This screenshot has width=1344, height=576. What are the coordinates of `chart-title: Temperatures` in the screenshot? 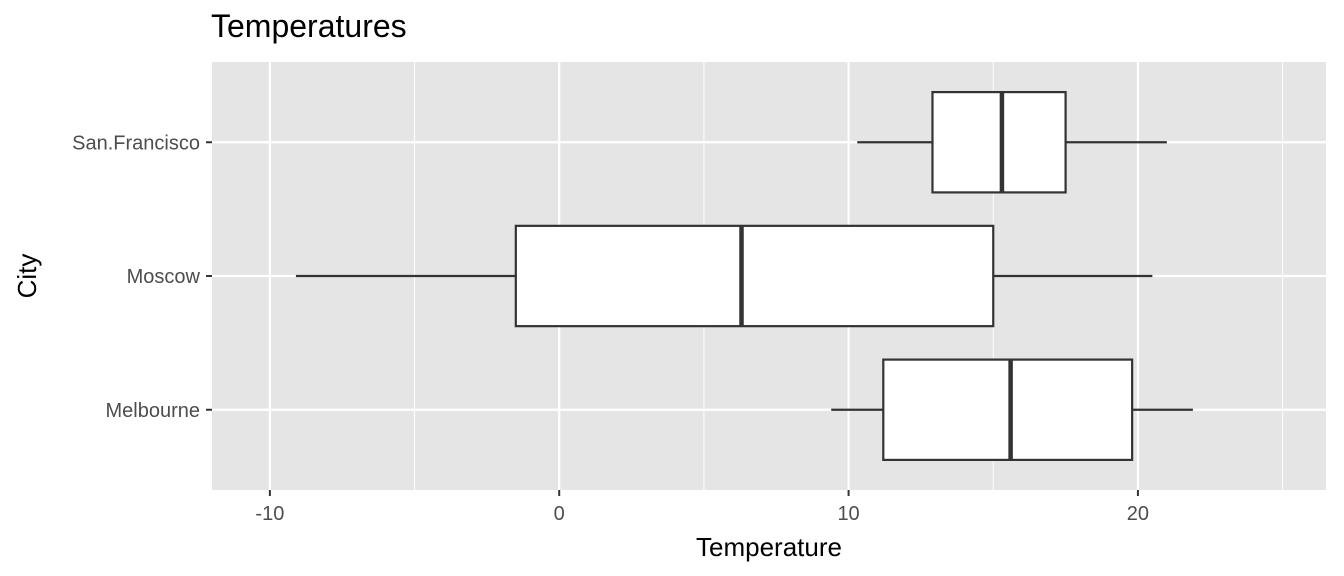 It's located at (309, 26).